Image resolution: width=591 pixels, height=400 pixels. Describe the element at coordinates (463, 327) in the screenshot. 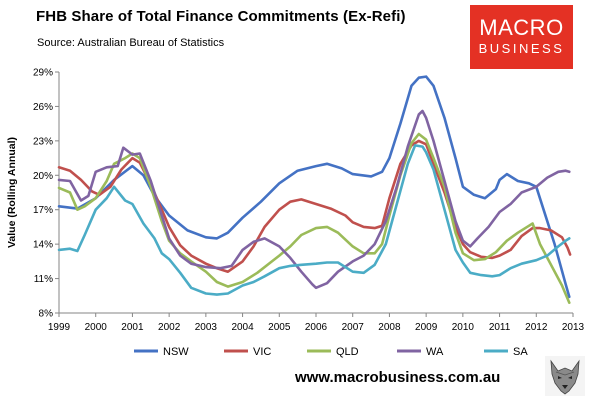

I see `x-tick-label: 2010` at that location.